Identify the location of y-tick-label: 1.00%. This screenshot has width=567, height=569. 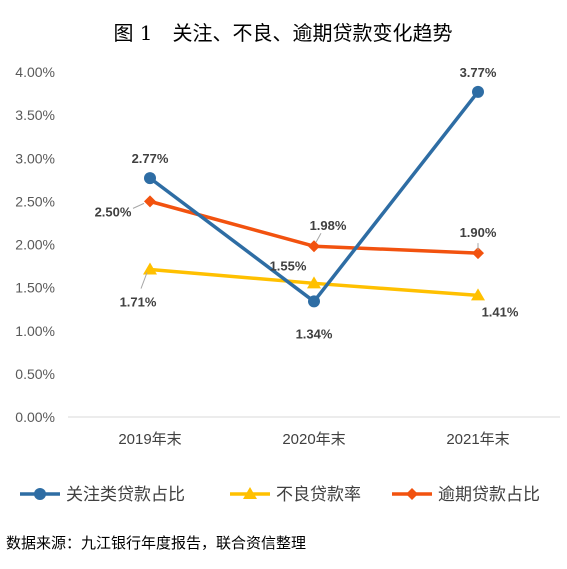
(35, 331).